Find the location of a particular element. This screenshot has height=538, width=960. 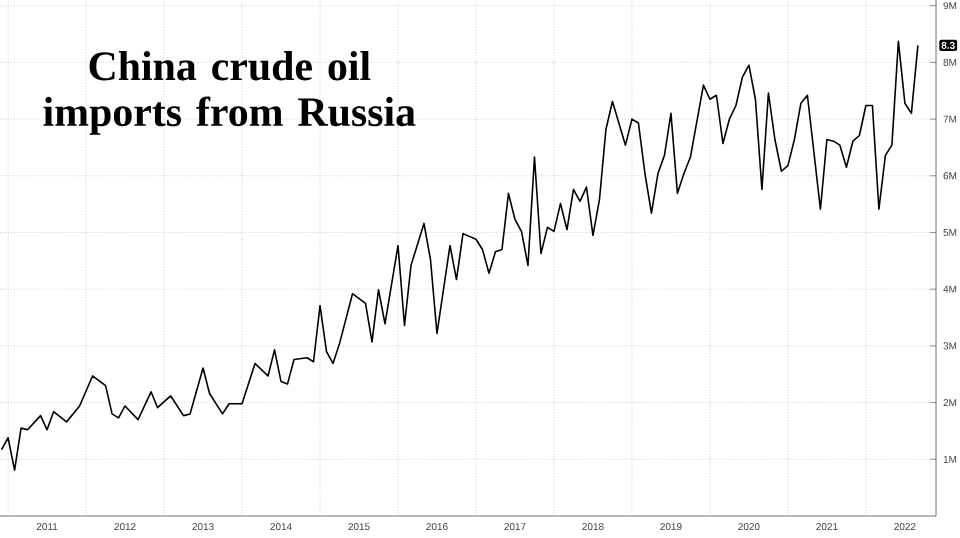

text: China crude oil imports from Russia is located at coordinates (229, 92).